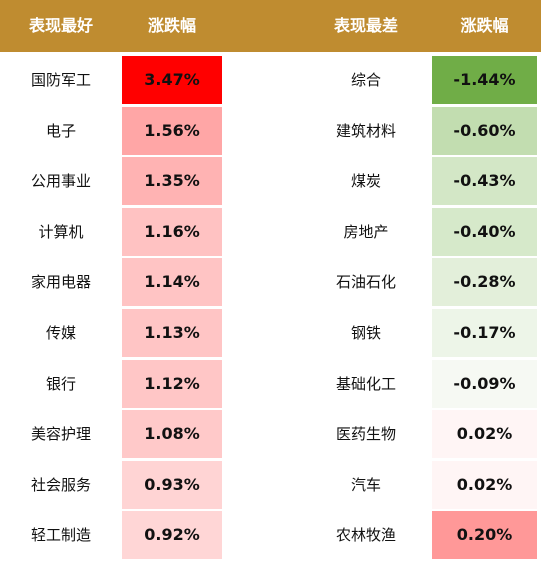  Describe the element at coordinates (172, 434) in the screenshot. I see `best-sector-change: 1.08%` at that location.